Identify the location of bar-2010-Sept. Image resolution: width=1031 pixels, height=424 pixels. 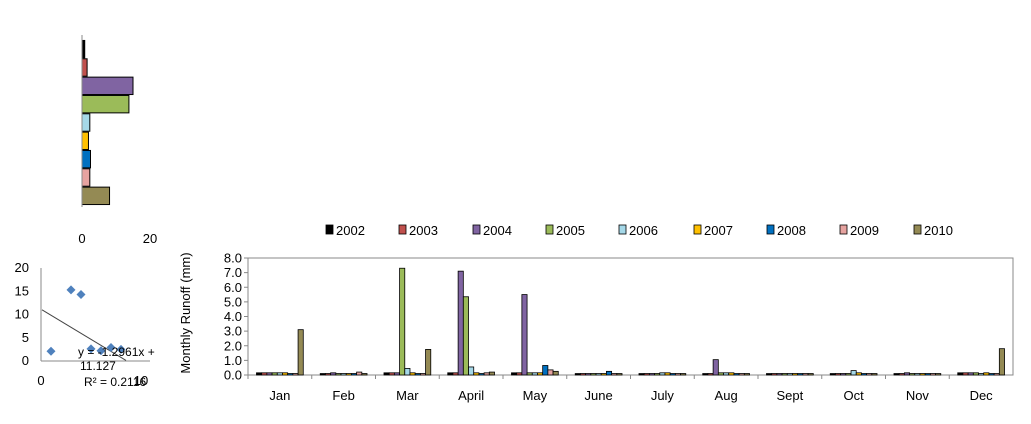
(810, 374).